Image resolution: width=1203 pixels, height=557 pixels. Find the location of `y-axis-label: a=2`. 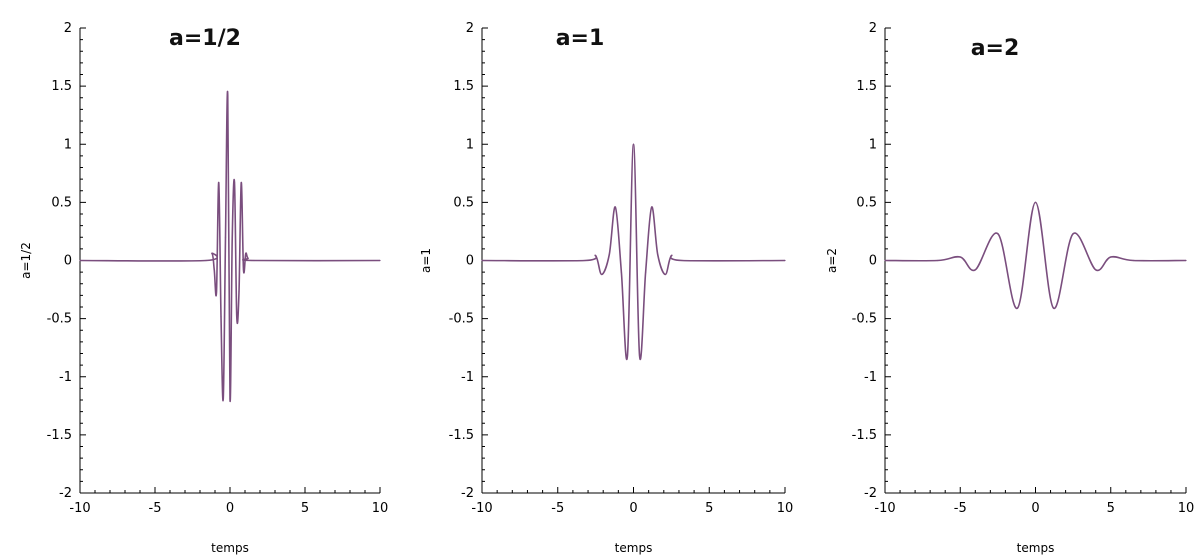

y-axis-label: a=2 is located at coordinates (832, 260).